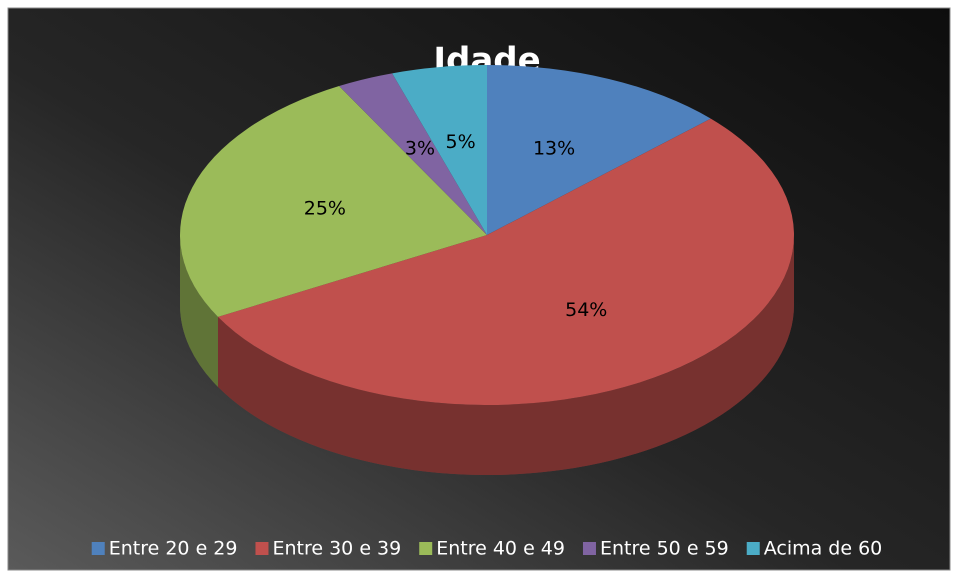  I want to click on data-label: 5%, so click(461, 142).